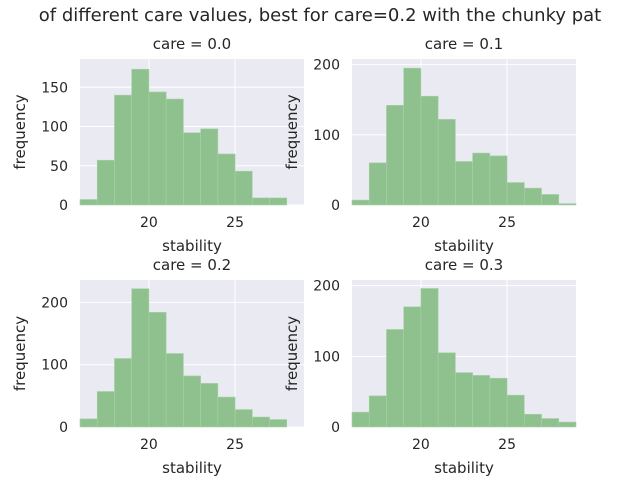 This screenshot has height=480, width=640. I want to click on subplot-title: care = 0.3, so click(464, 265).